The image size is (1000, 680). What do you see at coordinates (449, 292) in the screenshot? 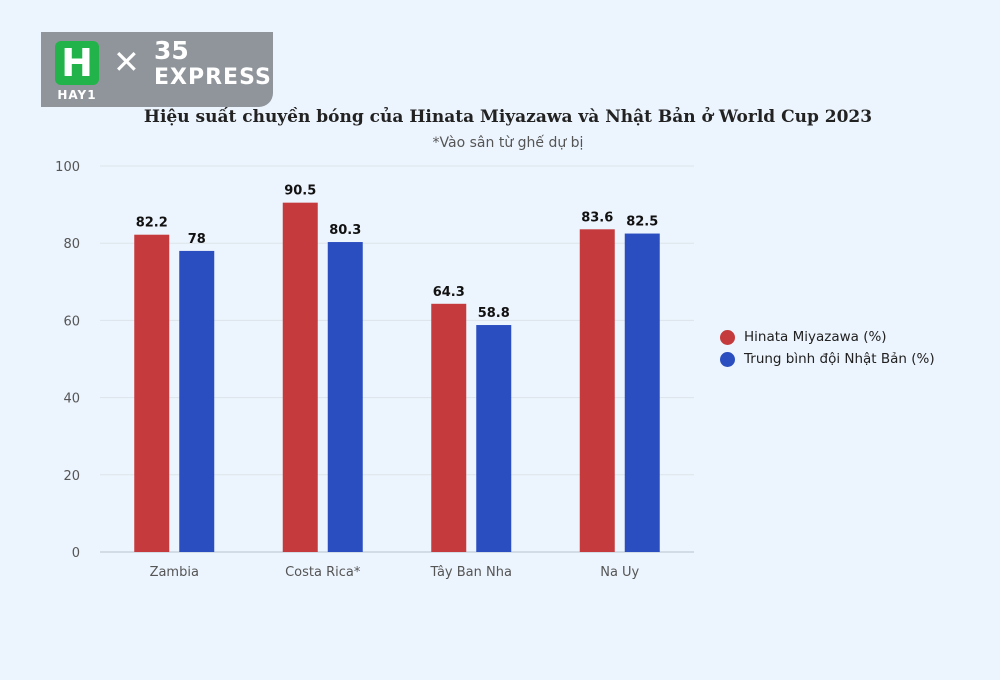
I see `data-label-s1-2: 64.3` at bounding box center [449, 292].